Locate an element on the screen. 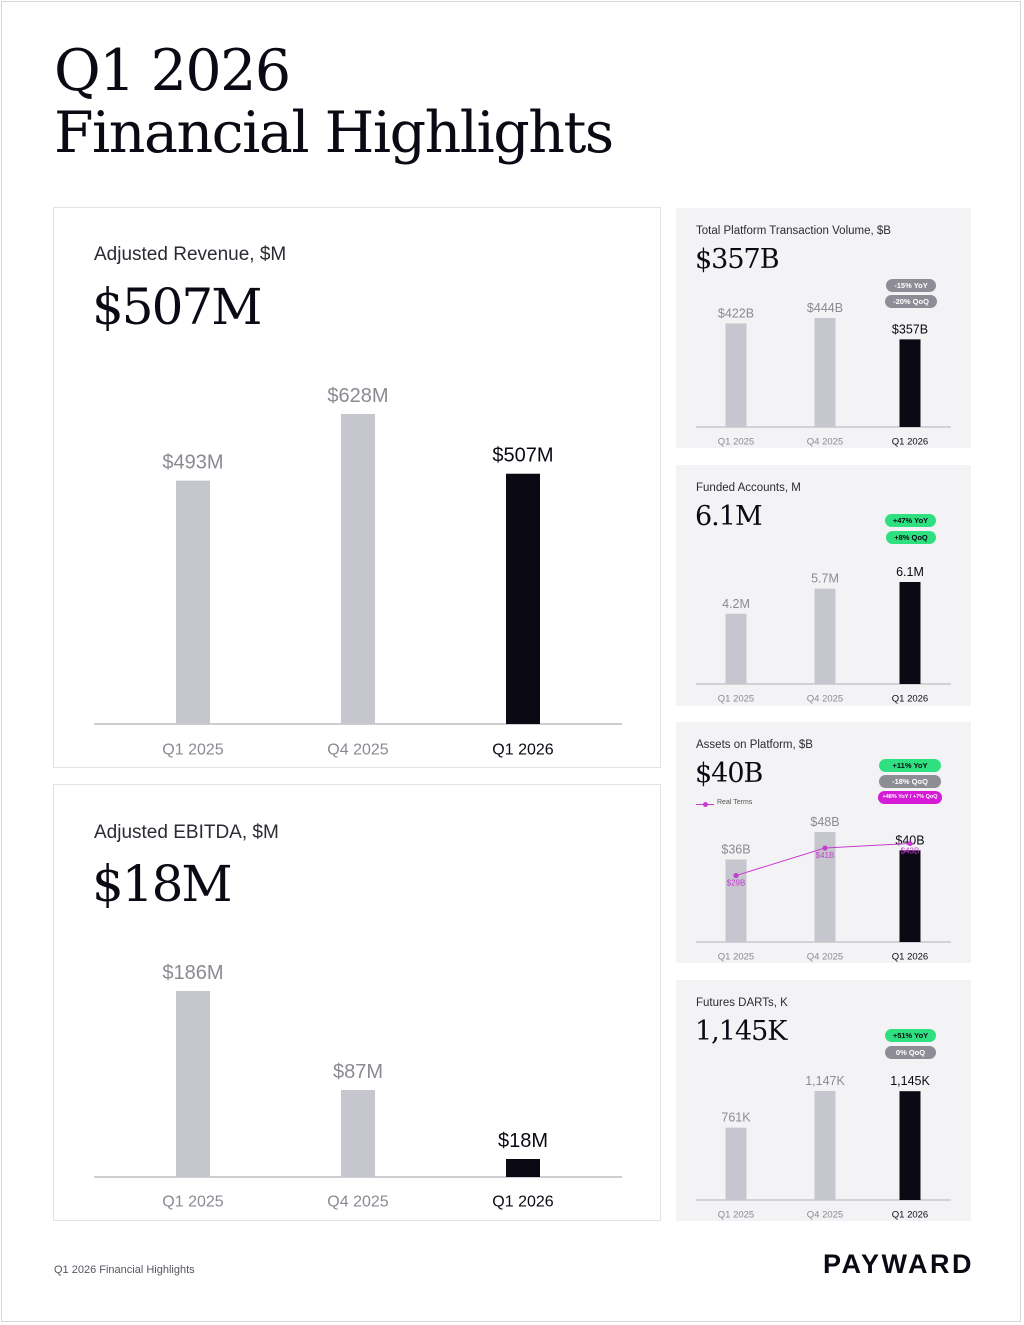  revenue-chart: $493M Q1 2025 $628M Q4 2025 $507M Q1 2026 is located at coordinates (358, 572).